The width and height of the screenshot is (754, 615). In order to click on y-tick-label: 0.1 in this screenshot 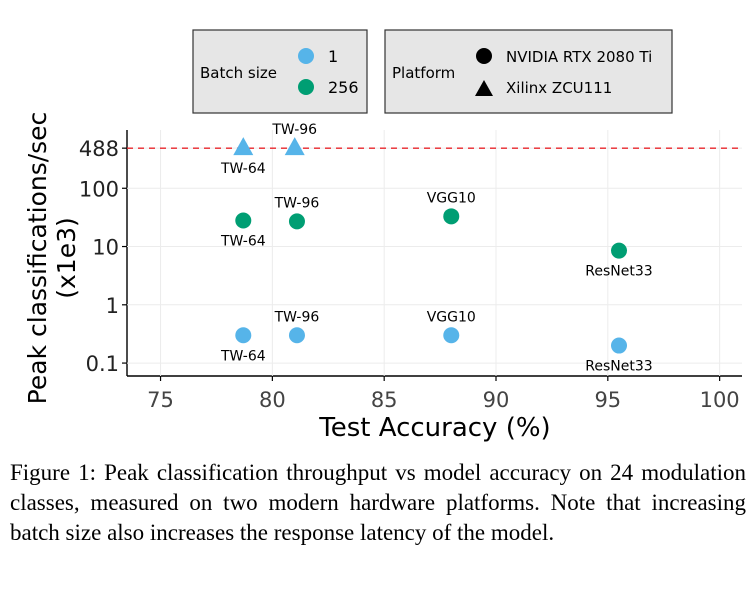, I will do `click(102, 364)`.